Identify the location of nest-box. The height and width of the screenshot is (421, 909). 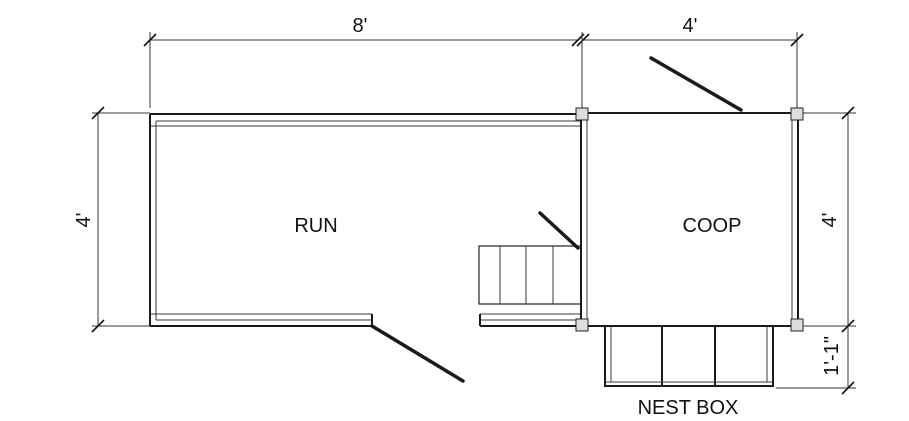
(689, 356).